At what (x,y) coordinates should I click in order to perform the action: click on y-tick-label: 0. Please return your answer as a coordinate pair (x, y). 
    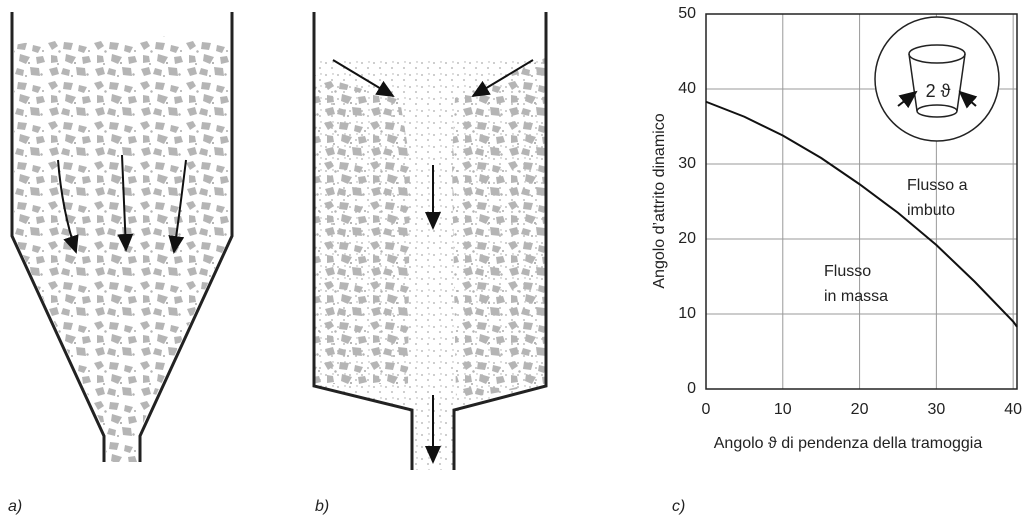
    Looking at the image, I should click on (691, 388).